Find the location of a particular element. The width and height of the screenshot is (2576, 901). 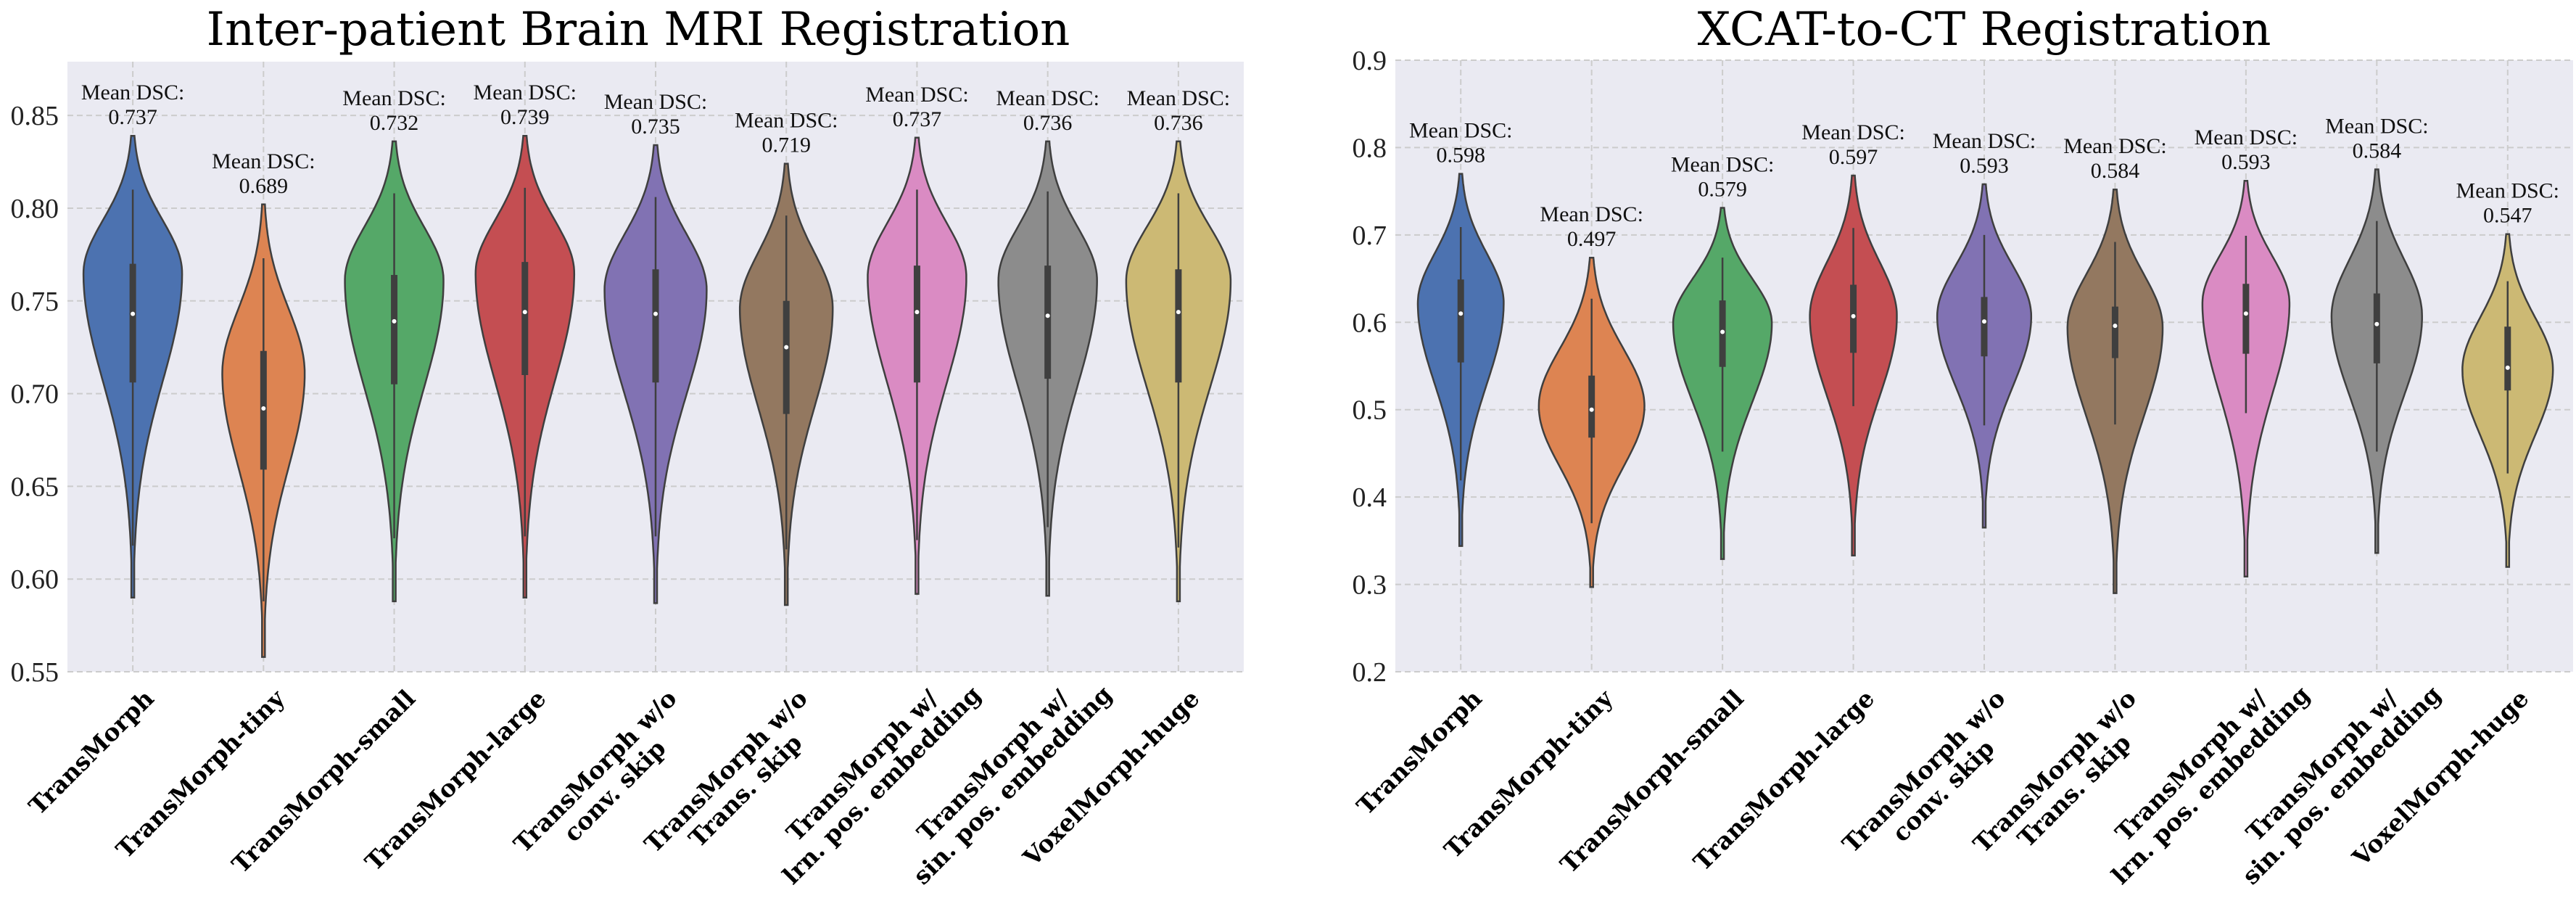

y-tick-label: 0.2 is located at coordinates (1370, 672).